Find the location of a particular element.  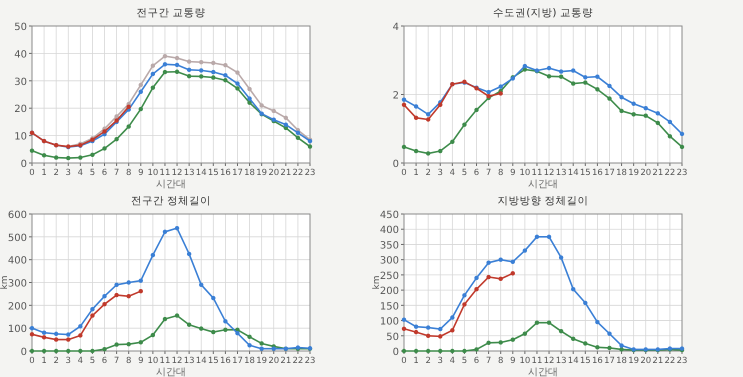

y-tick-label: 50 is located at coordinates (20, 27).